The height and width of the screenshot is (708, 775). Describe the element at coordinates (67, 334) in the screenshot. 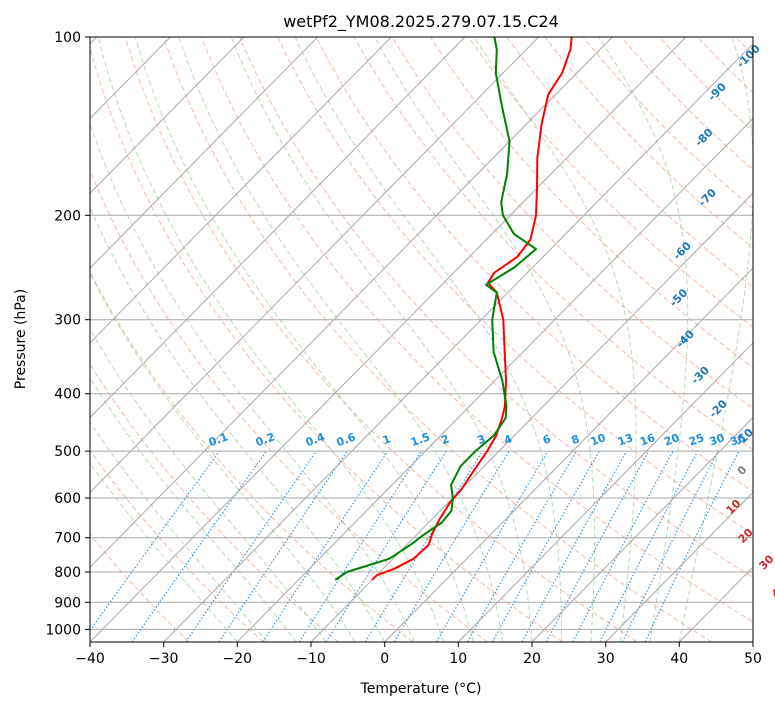

I see `y-axis-ticks: 100 200 300 400 500 600 700 800 900 1000` at that location.